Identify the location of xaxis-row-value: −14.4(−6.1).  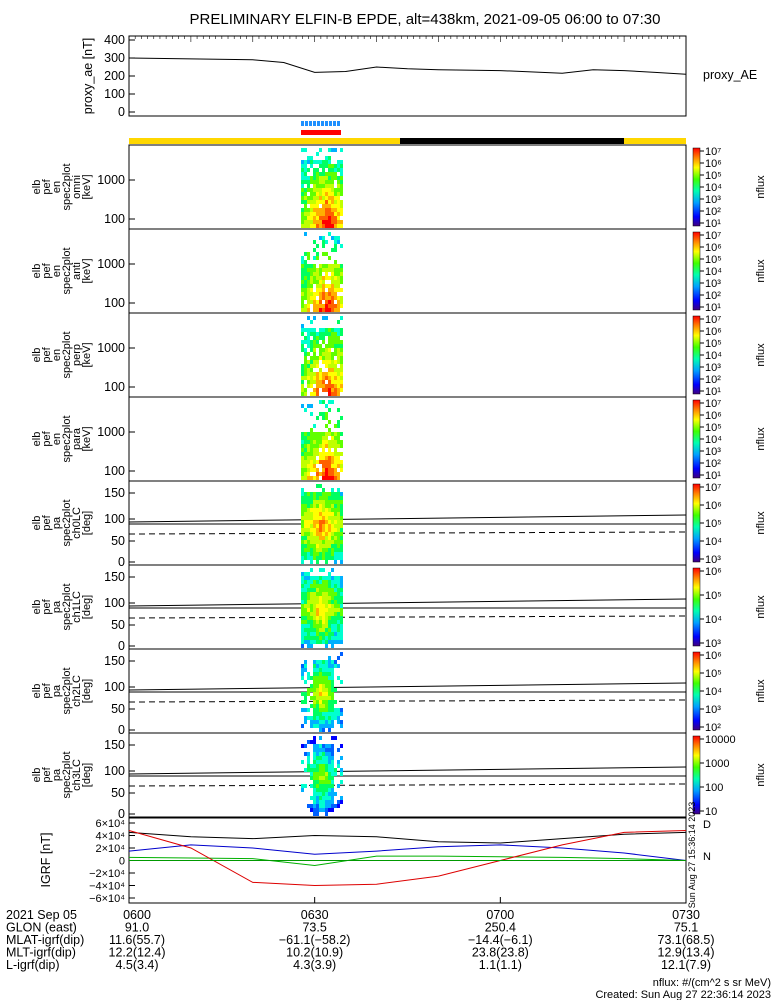
(500, 940).